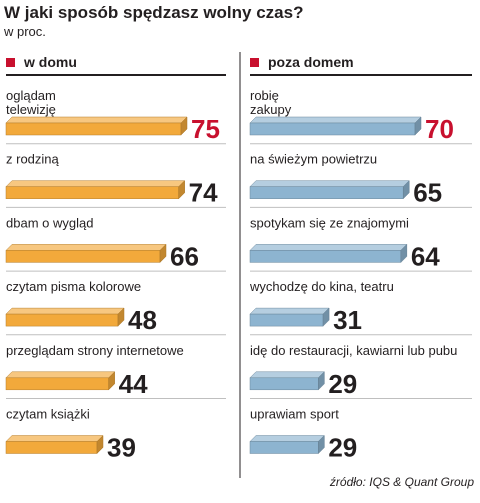 This screenshot has width=480, height=503. What do you see at coordinates (329, 222) in the screenshot?
I see `category-label: spotykam się ze znajomymi` at bounding box center [329, 222].